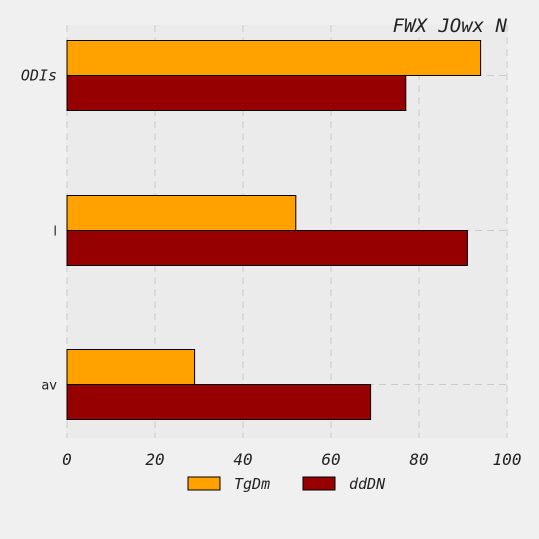 This screenshot has width=539, height=539. Describe the element at coordinates (181, 213) in the screenshot. I see `bar-TgDm-l` at that location.